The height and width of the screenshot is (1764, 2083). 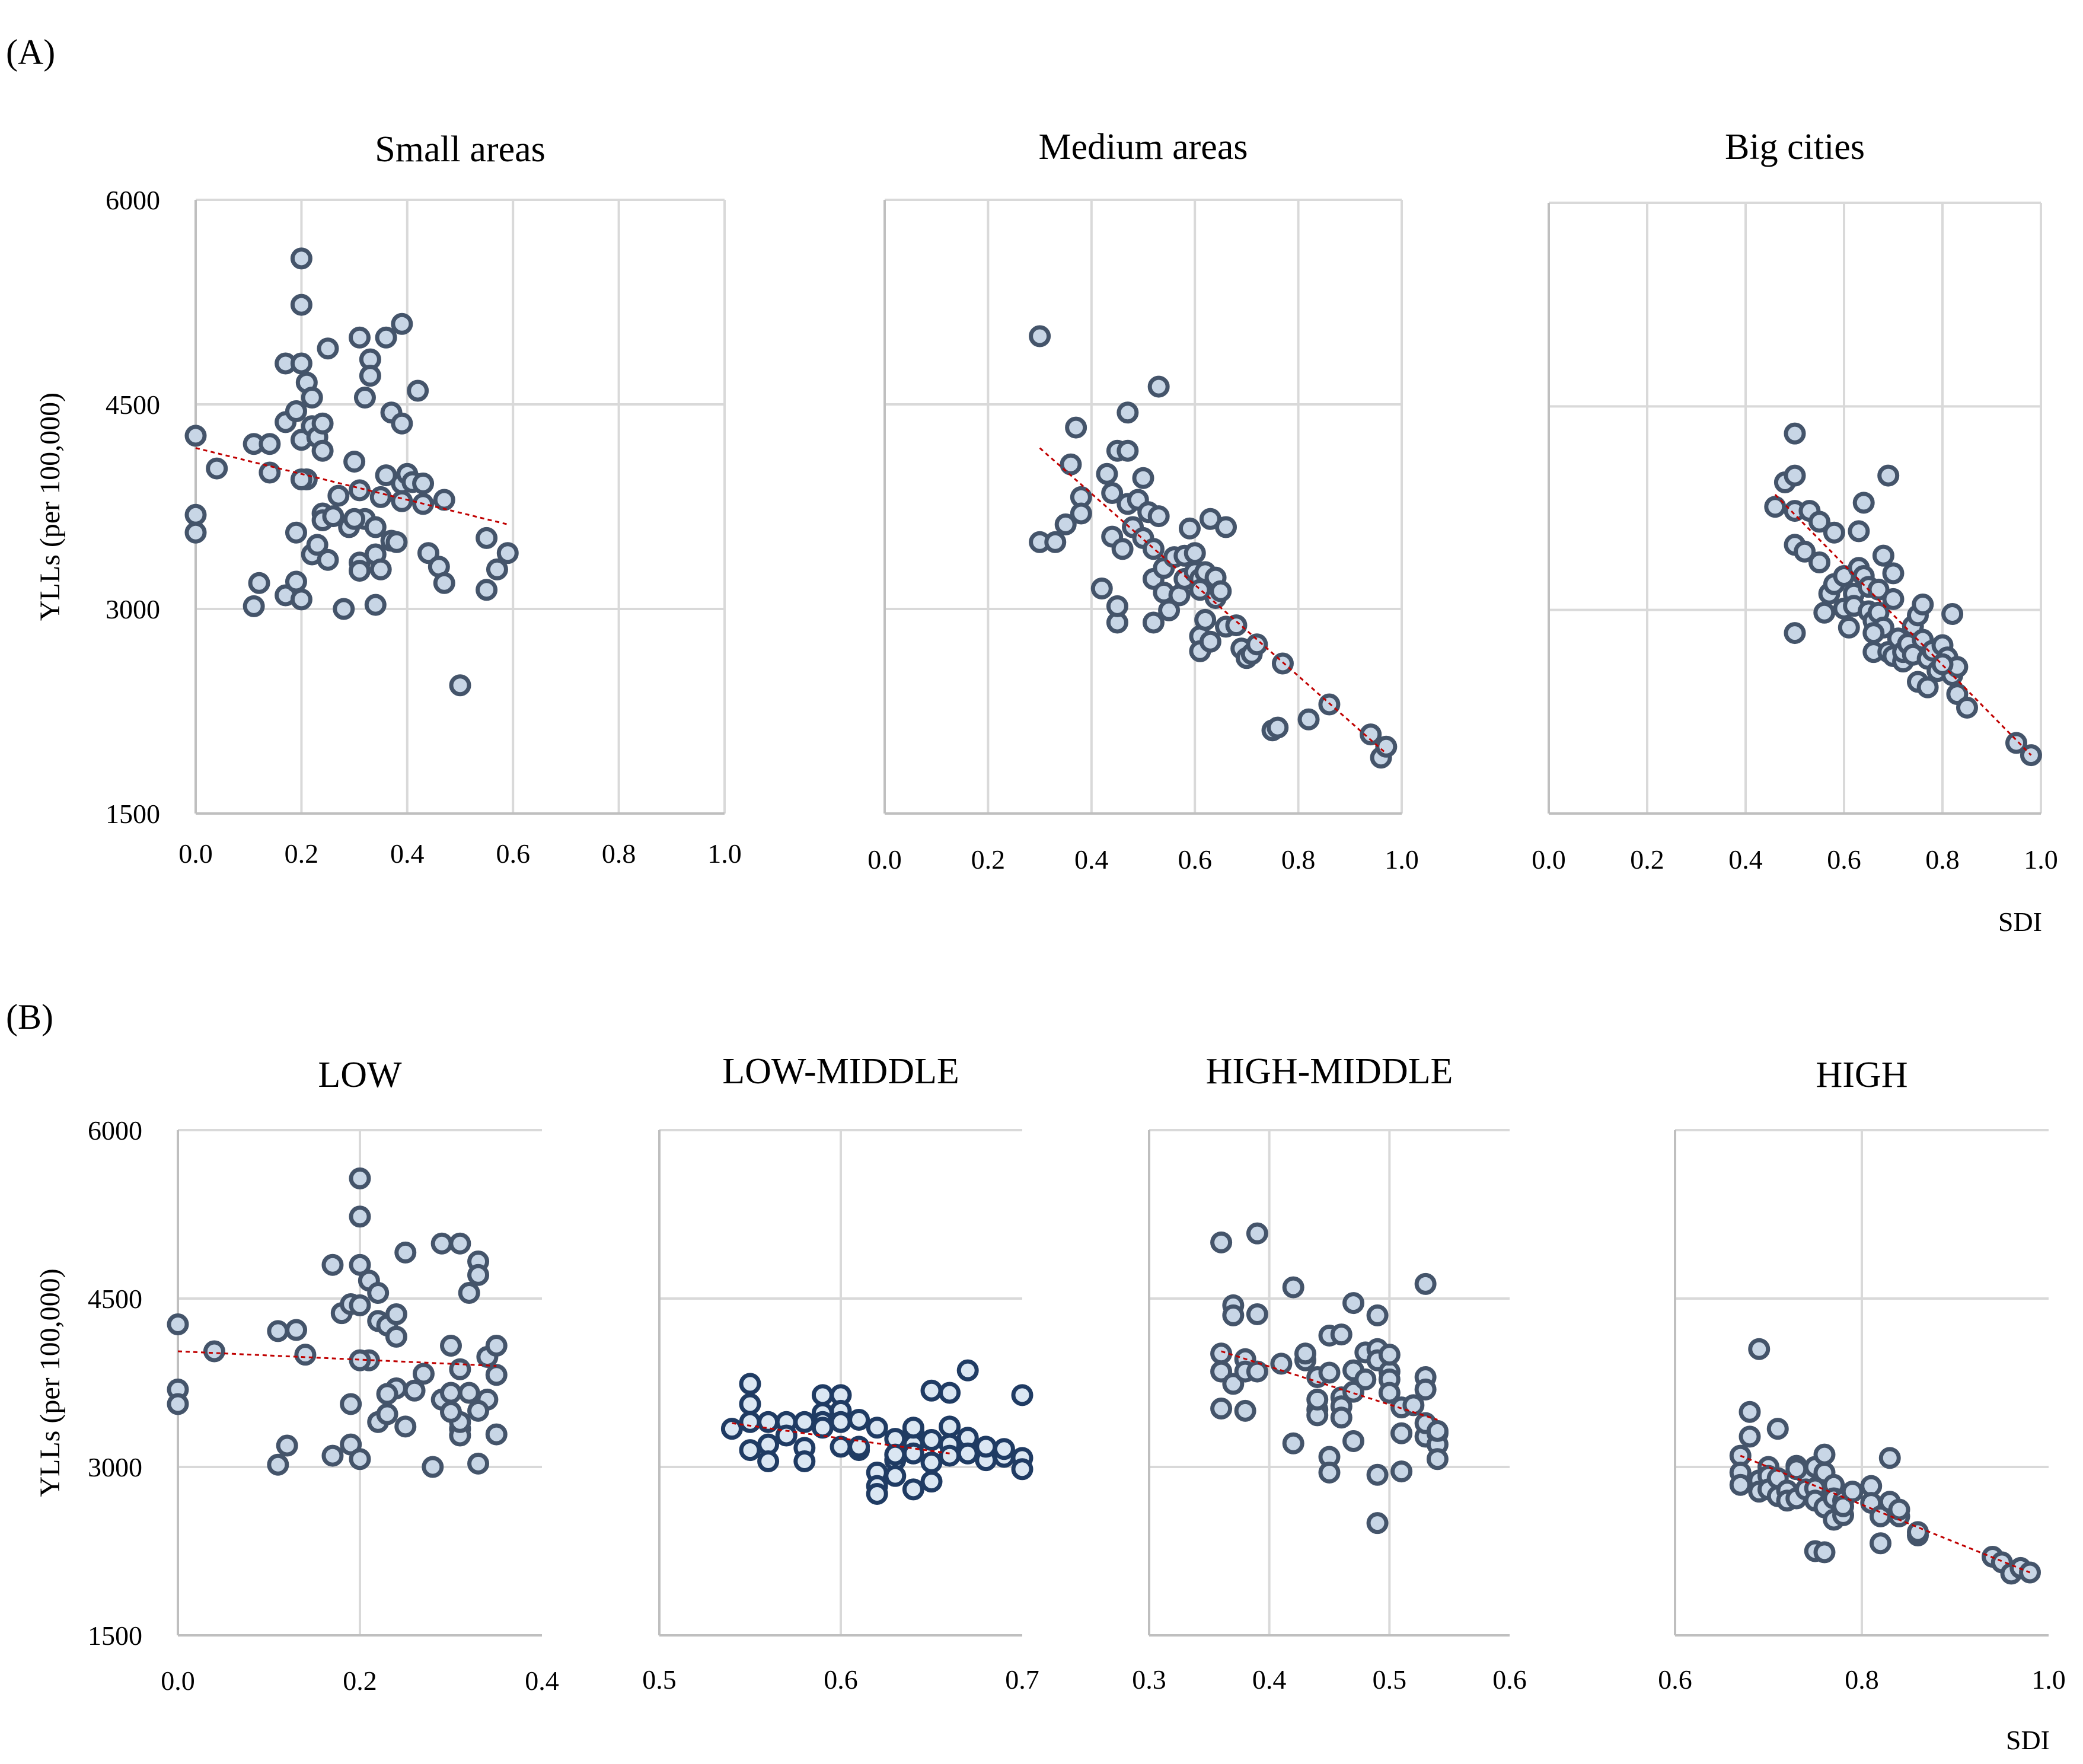 What do you see at coordinates (115, 1299) in the screenshot?
I see `y-tick-label: 4500` at bounding box center [115, 1299].